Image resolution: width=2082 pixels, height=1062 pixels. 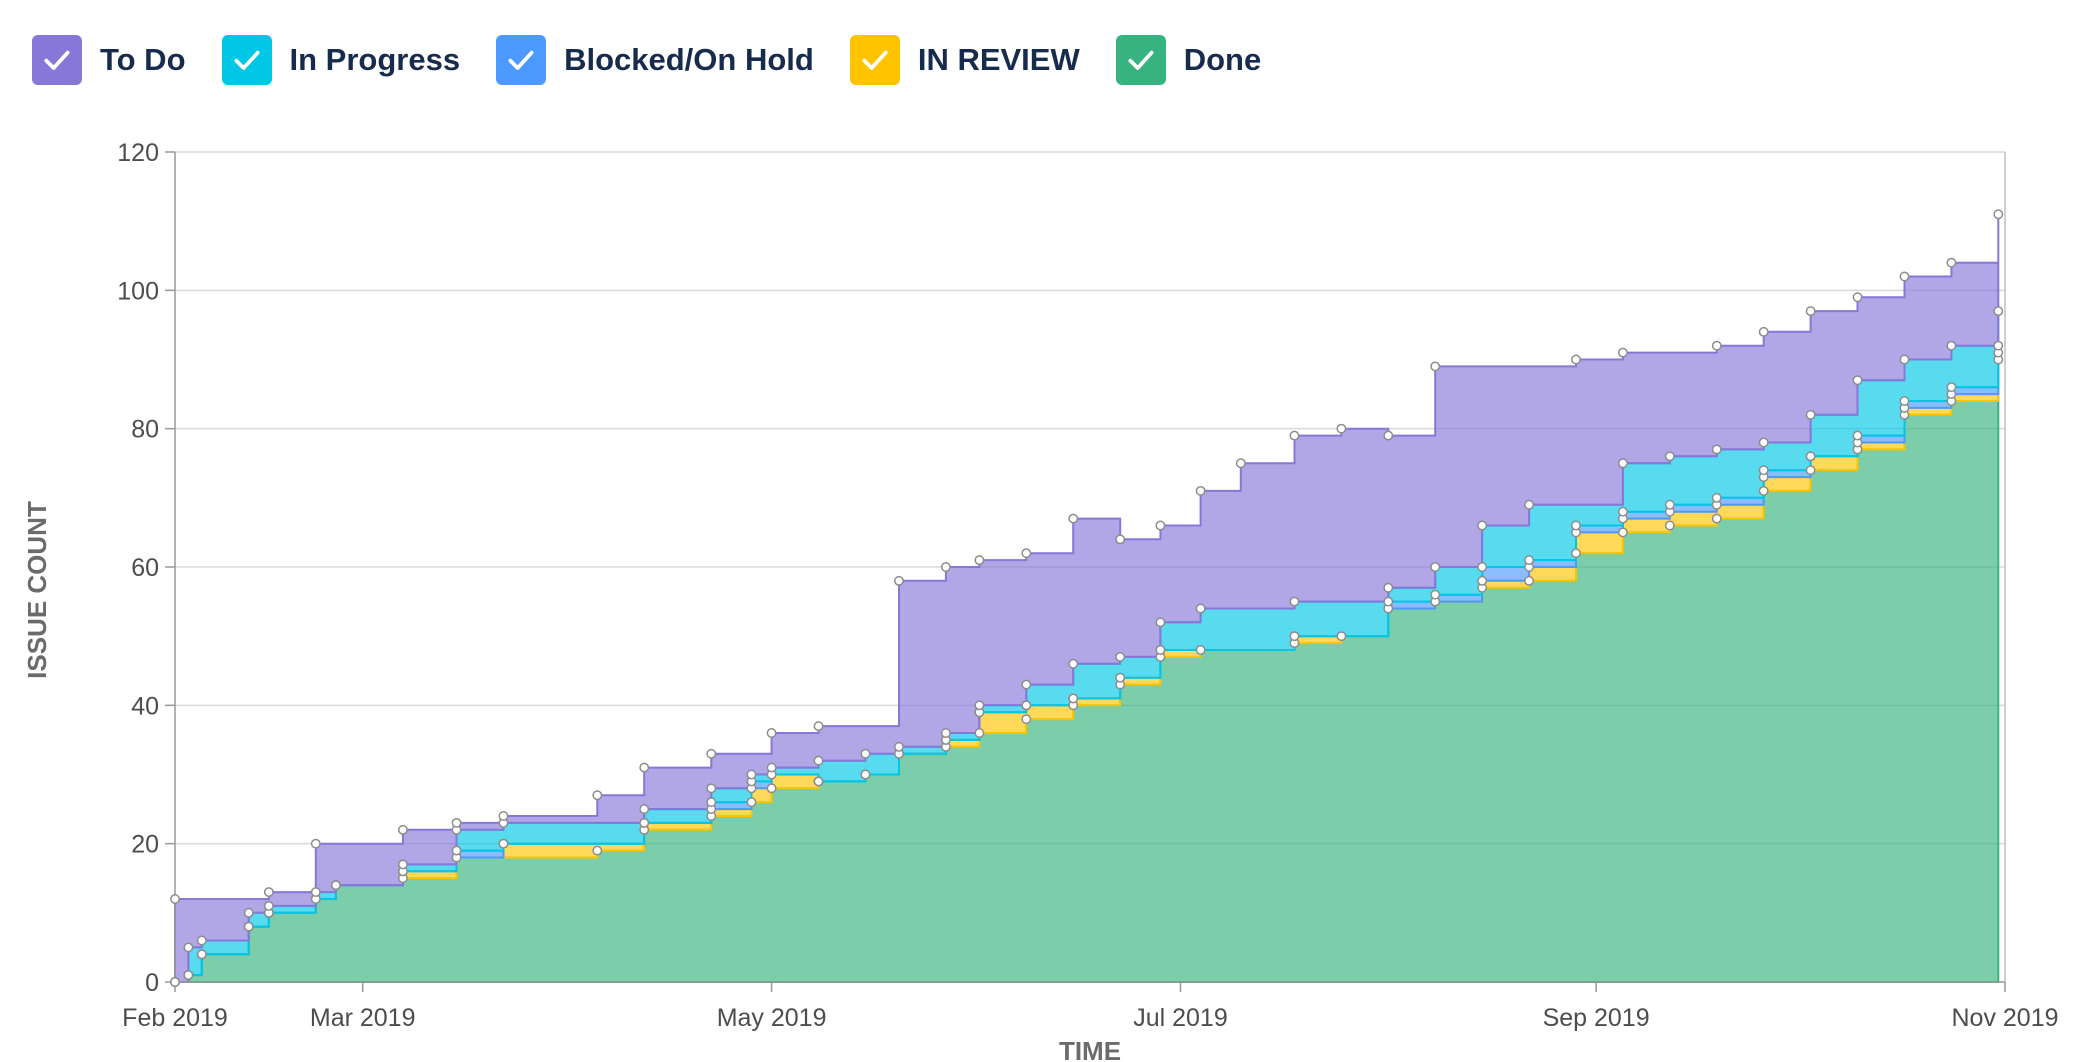 What do you see at coordinates (874, 60) in the screenshot?
I see `legend-checkbox-in-review` at bounding box center [874, 60].